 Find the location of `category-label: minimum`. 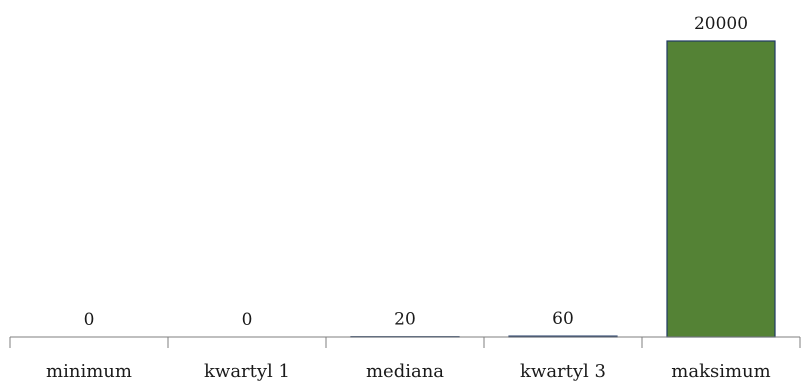

category-label: minimum is located at coordinates (89, 371).